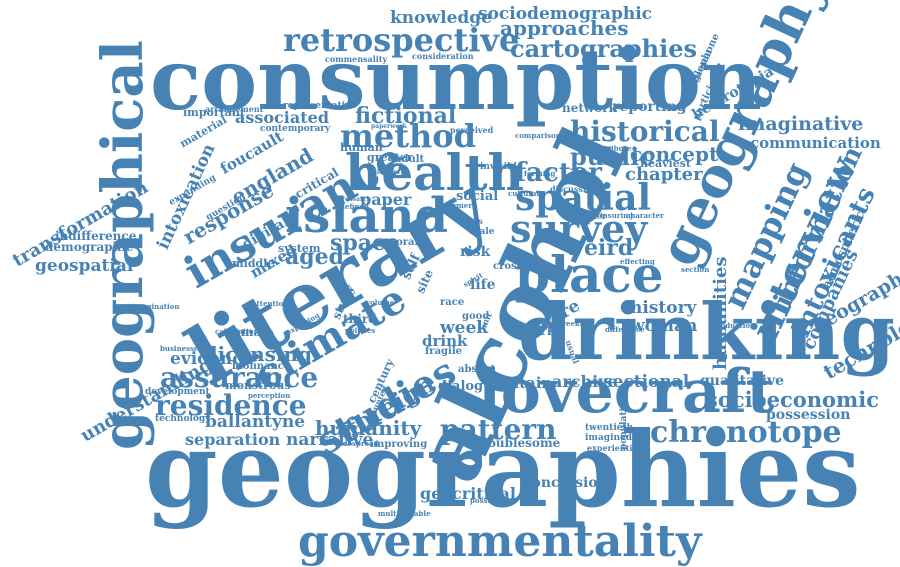 Image resolution: width=900 pixels, height=567 pixels. I want to click on word-widespread: widespread, so click(356, 443).